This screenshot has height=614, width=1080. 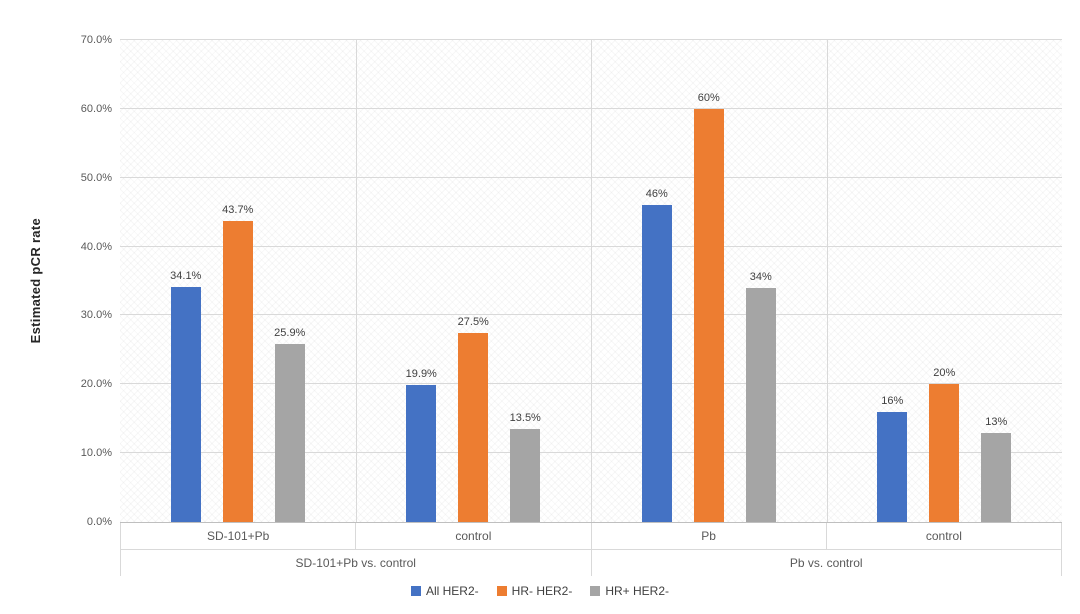 What do you see at coordinates (996, 421) in the screenshot?
I see `bar-value-label: 13%` at bounding box center [996, 421].